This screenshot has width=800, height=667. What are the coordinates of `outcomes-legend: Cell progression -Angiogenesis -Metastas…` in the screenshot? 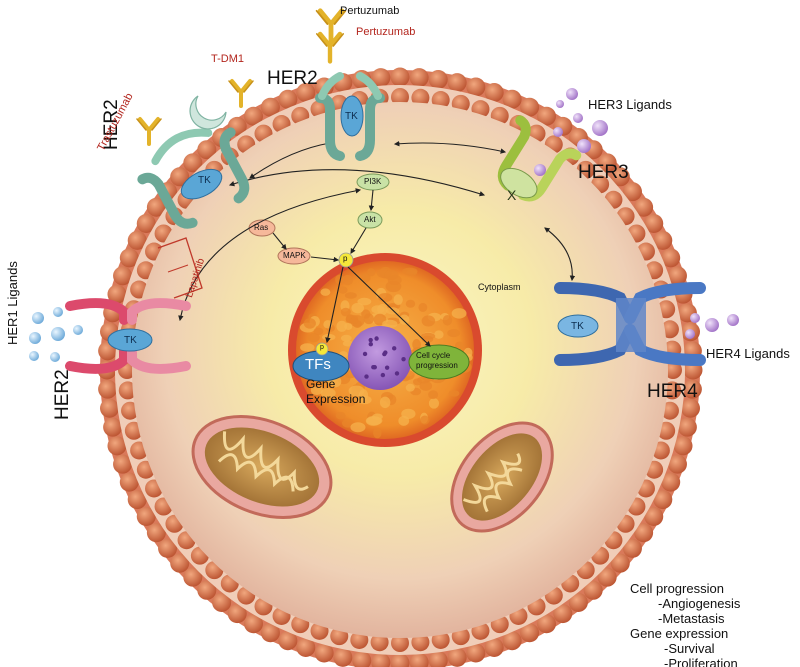 It's located at (685, 624).